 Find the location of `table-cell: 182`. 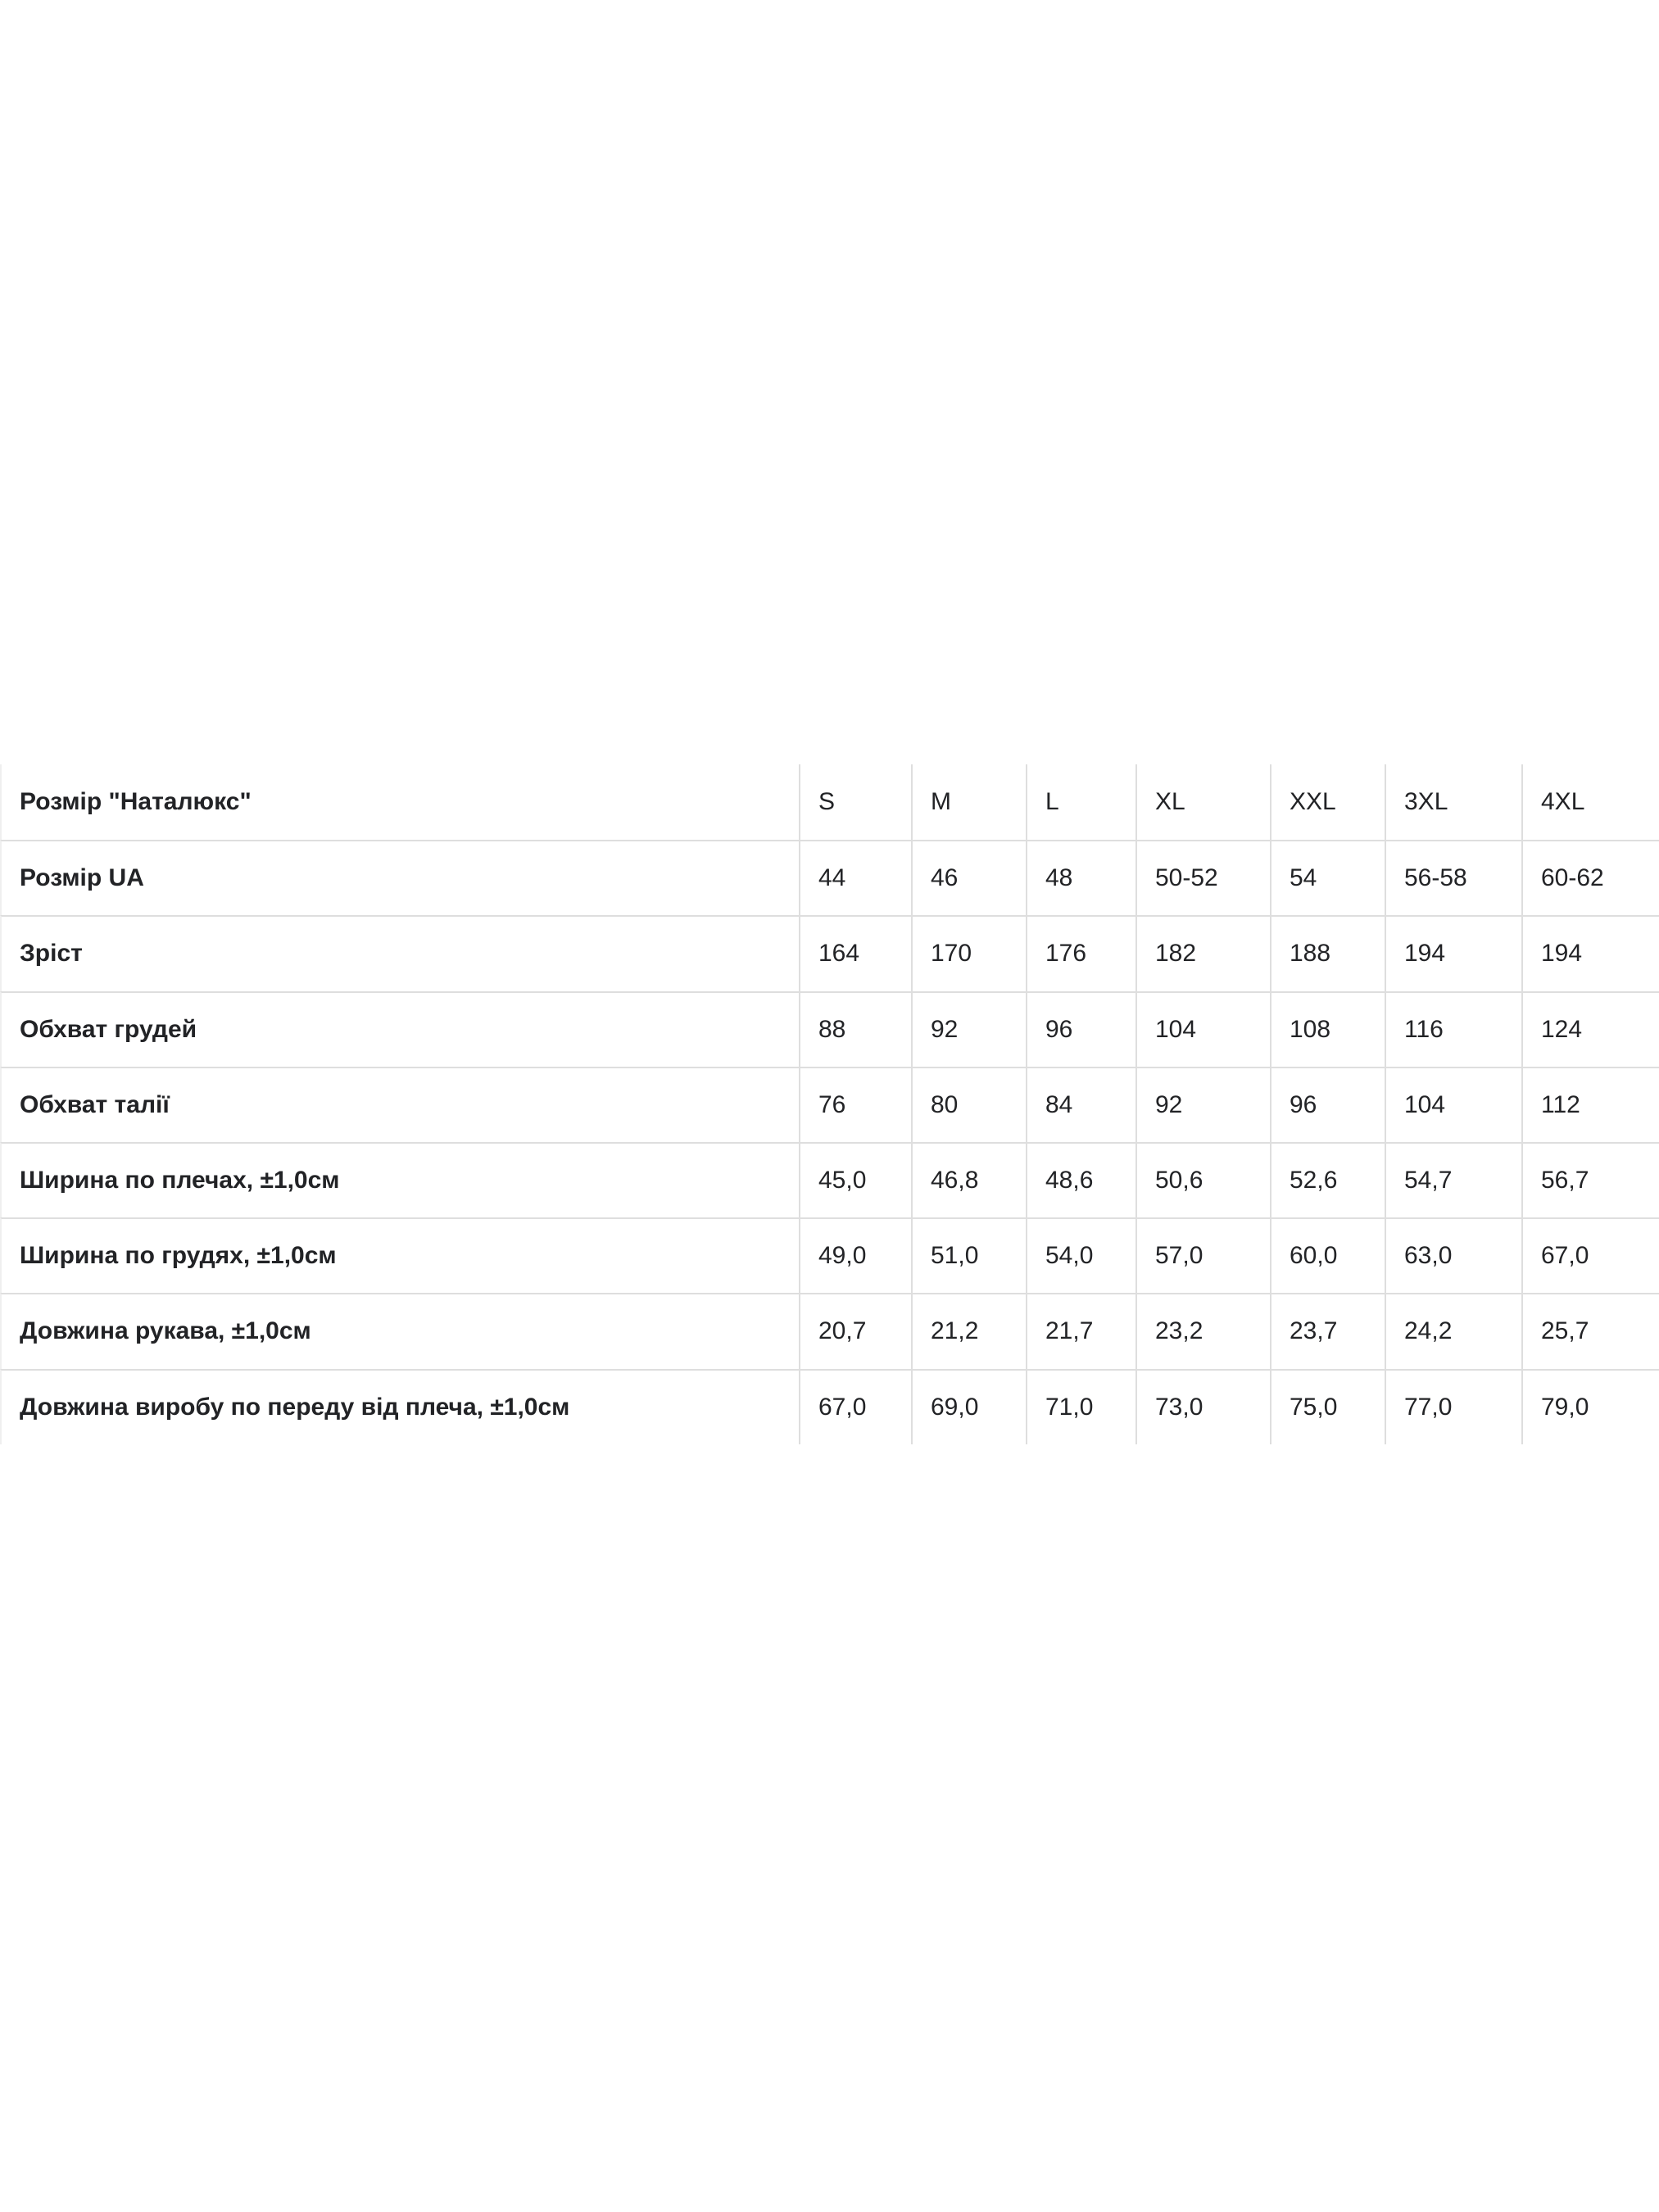

table-cell: 182 is located at coordinates (1202, 953).